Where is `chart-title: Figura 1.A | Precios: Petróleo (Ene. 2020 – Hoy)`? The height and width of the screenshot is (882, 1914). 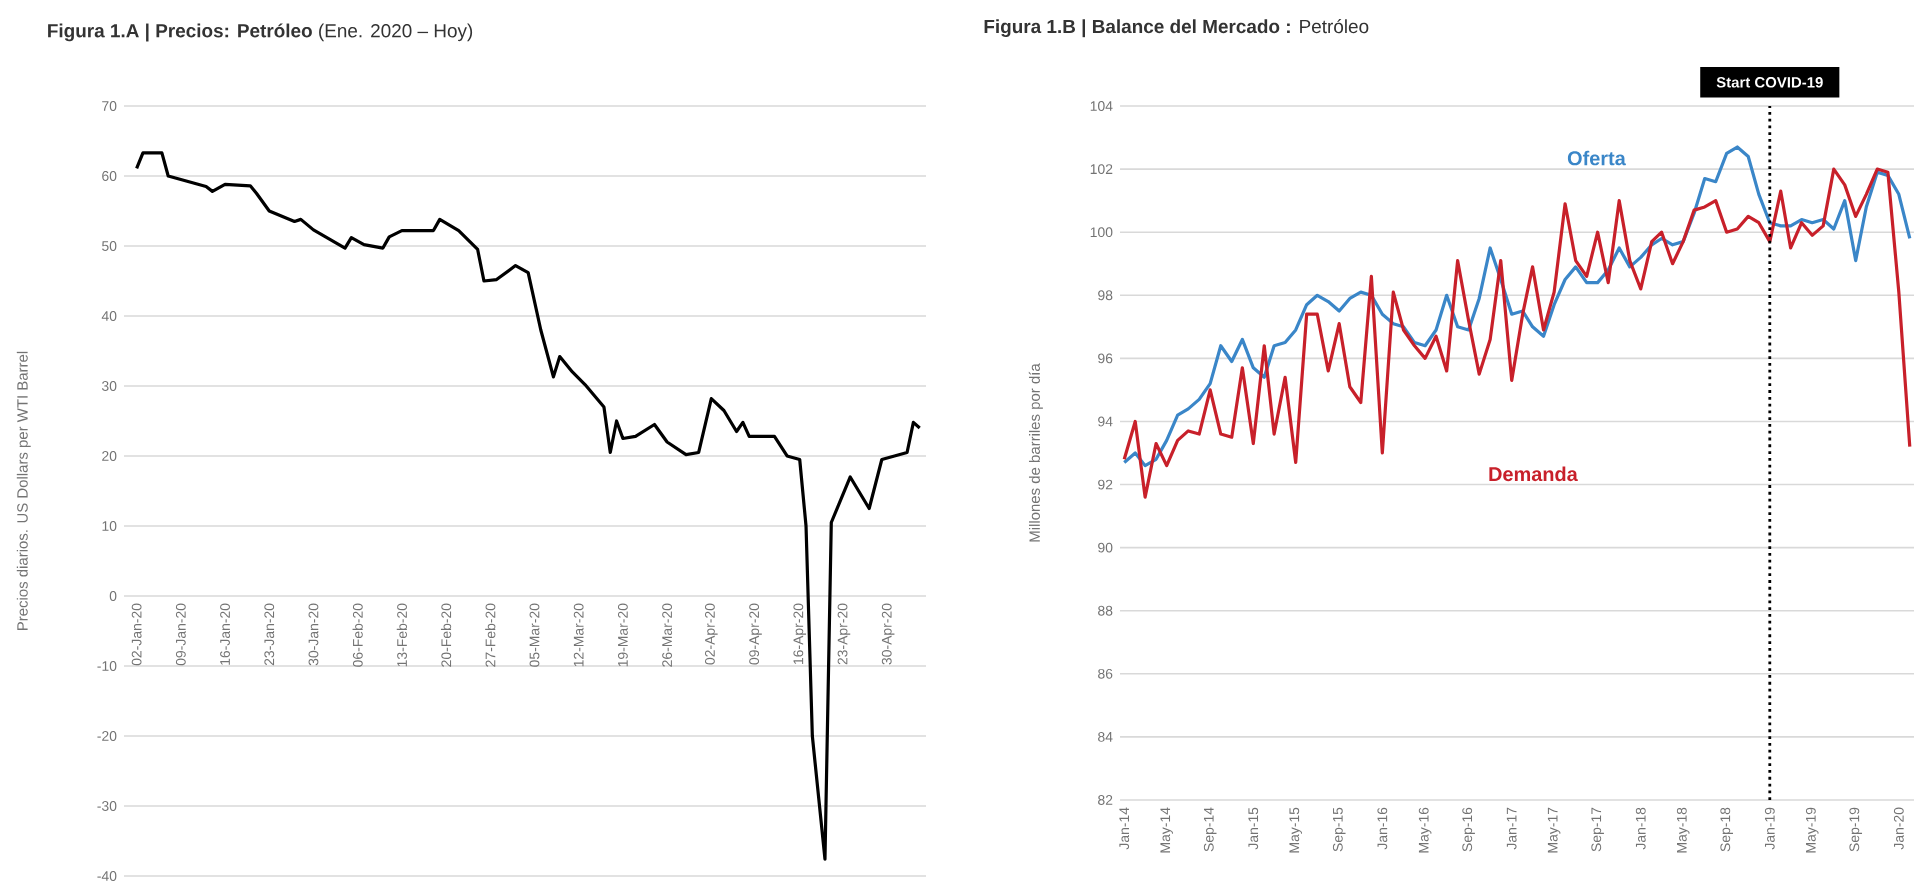 chart-title: Figura 1.A | Precios: Petróleo (Ene. 2020 – Hoy) is located at coordinates (260, 32).